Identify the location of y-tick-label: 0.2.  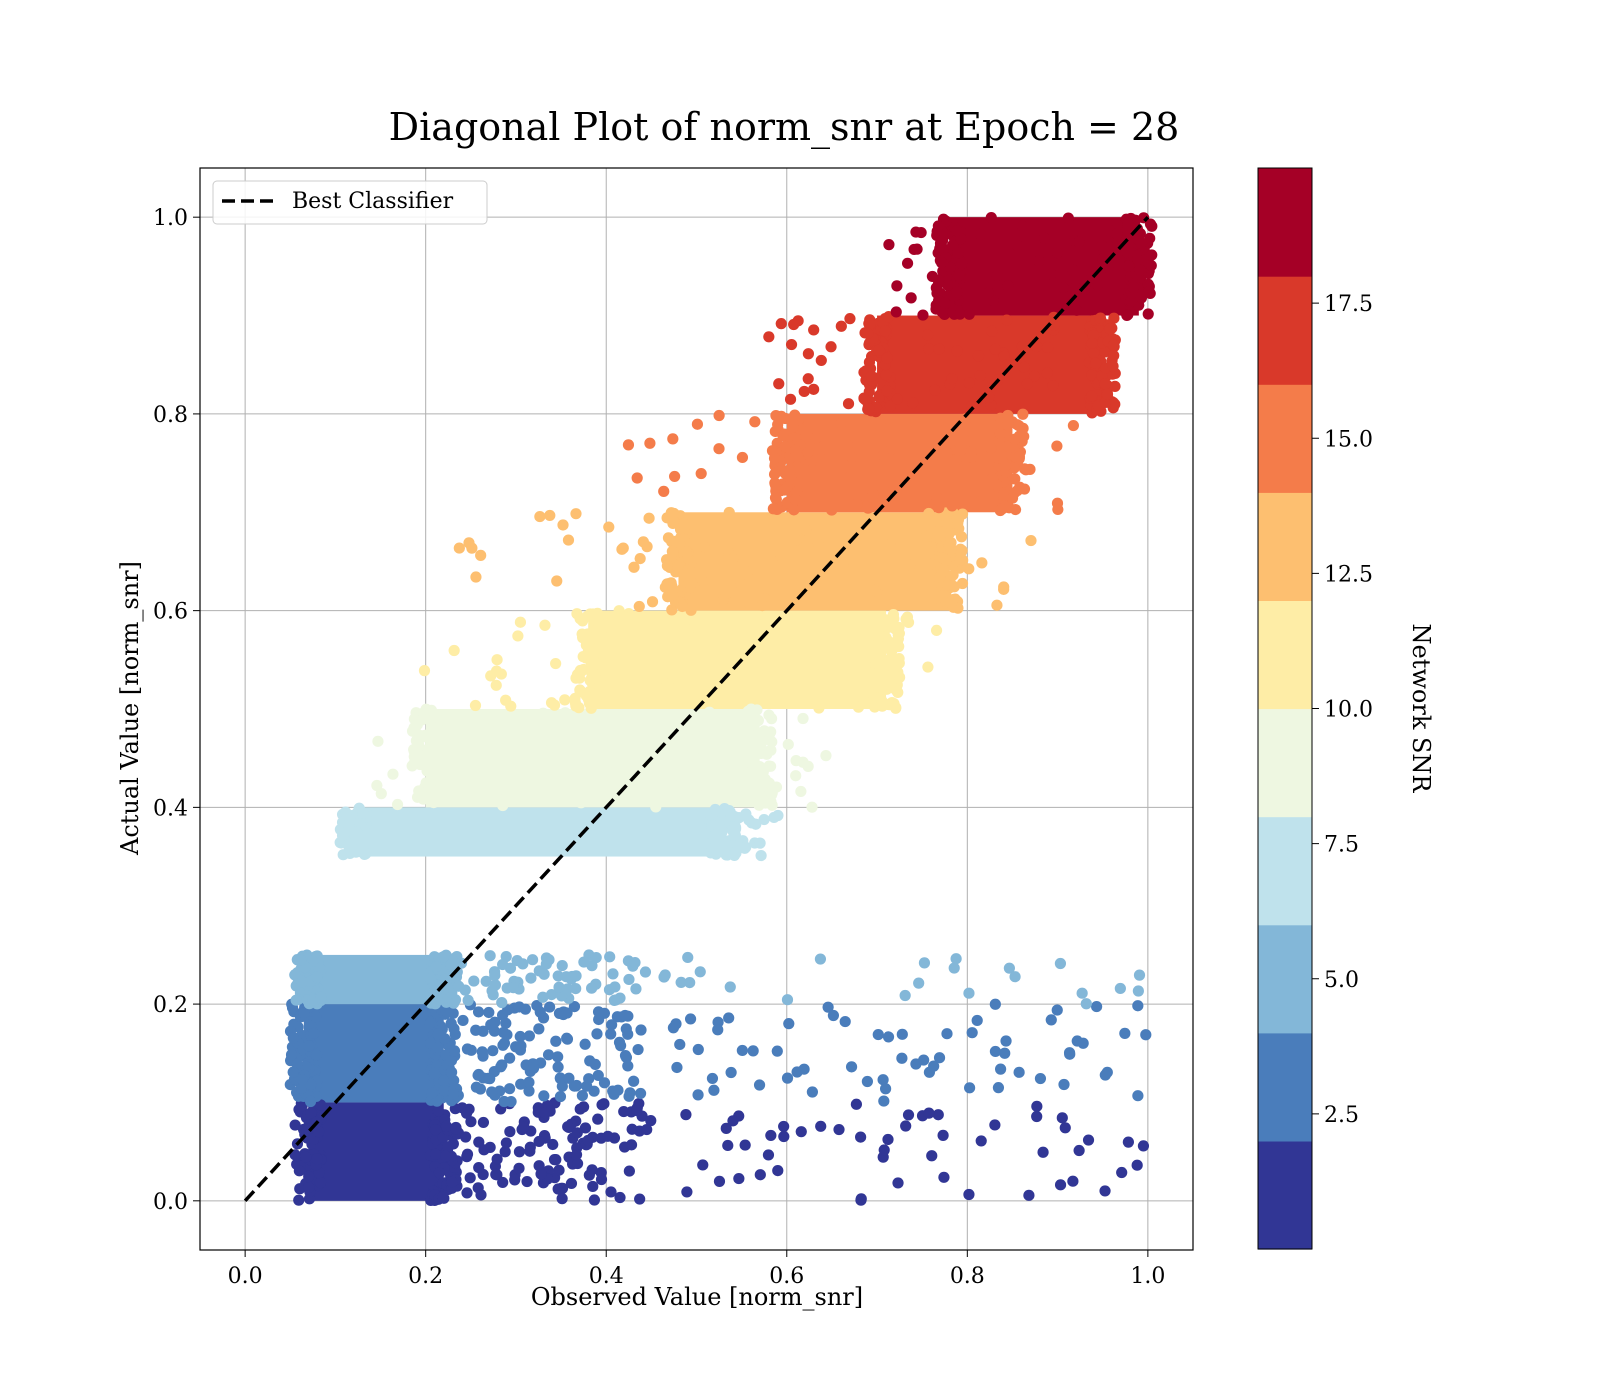
(170, 1005).